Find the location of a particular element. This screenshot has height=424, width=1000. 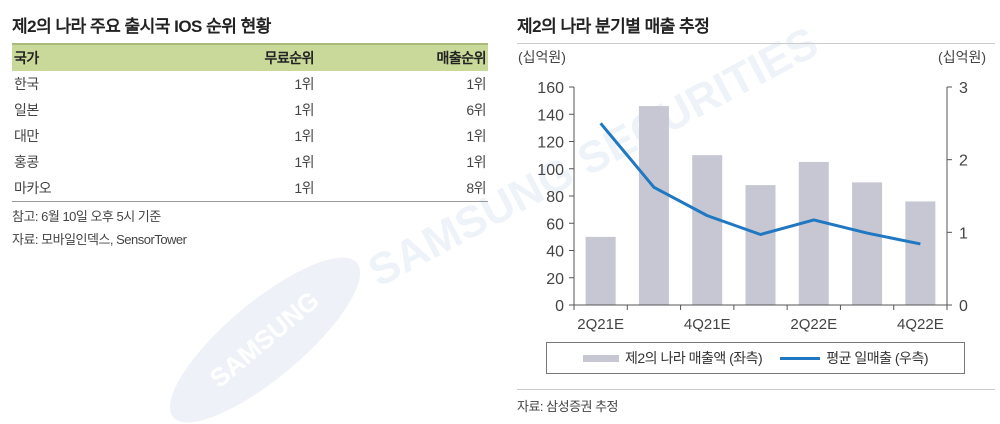

svg-text: 20 is located at coordinates (555, 279).